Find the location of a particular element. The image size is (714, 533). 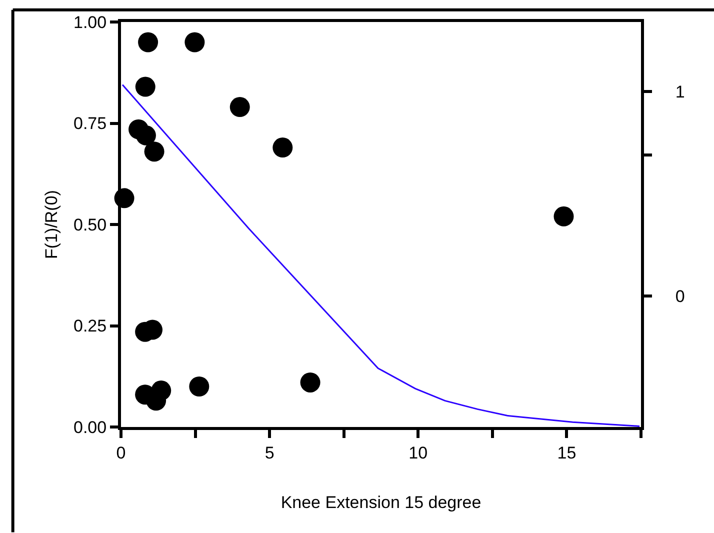

y-tick-label: 0.50 is located at coordinates (90, 224).